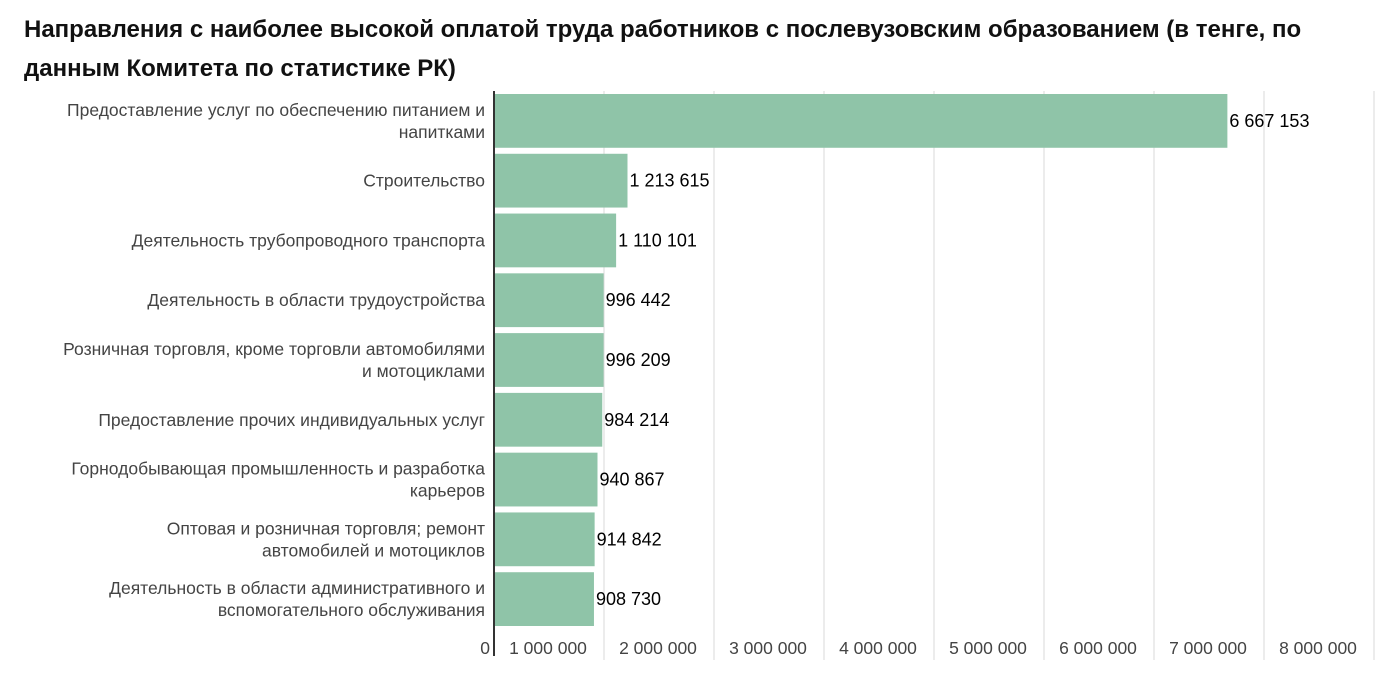 The width and height of the screenshot is (1394, 681). I want to click on x-tick-label: 7 000 000, so click(1208, 648).